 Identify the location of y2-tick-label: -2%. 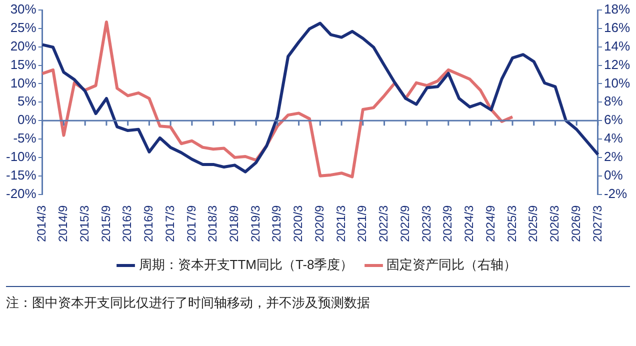
(616, 193).